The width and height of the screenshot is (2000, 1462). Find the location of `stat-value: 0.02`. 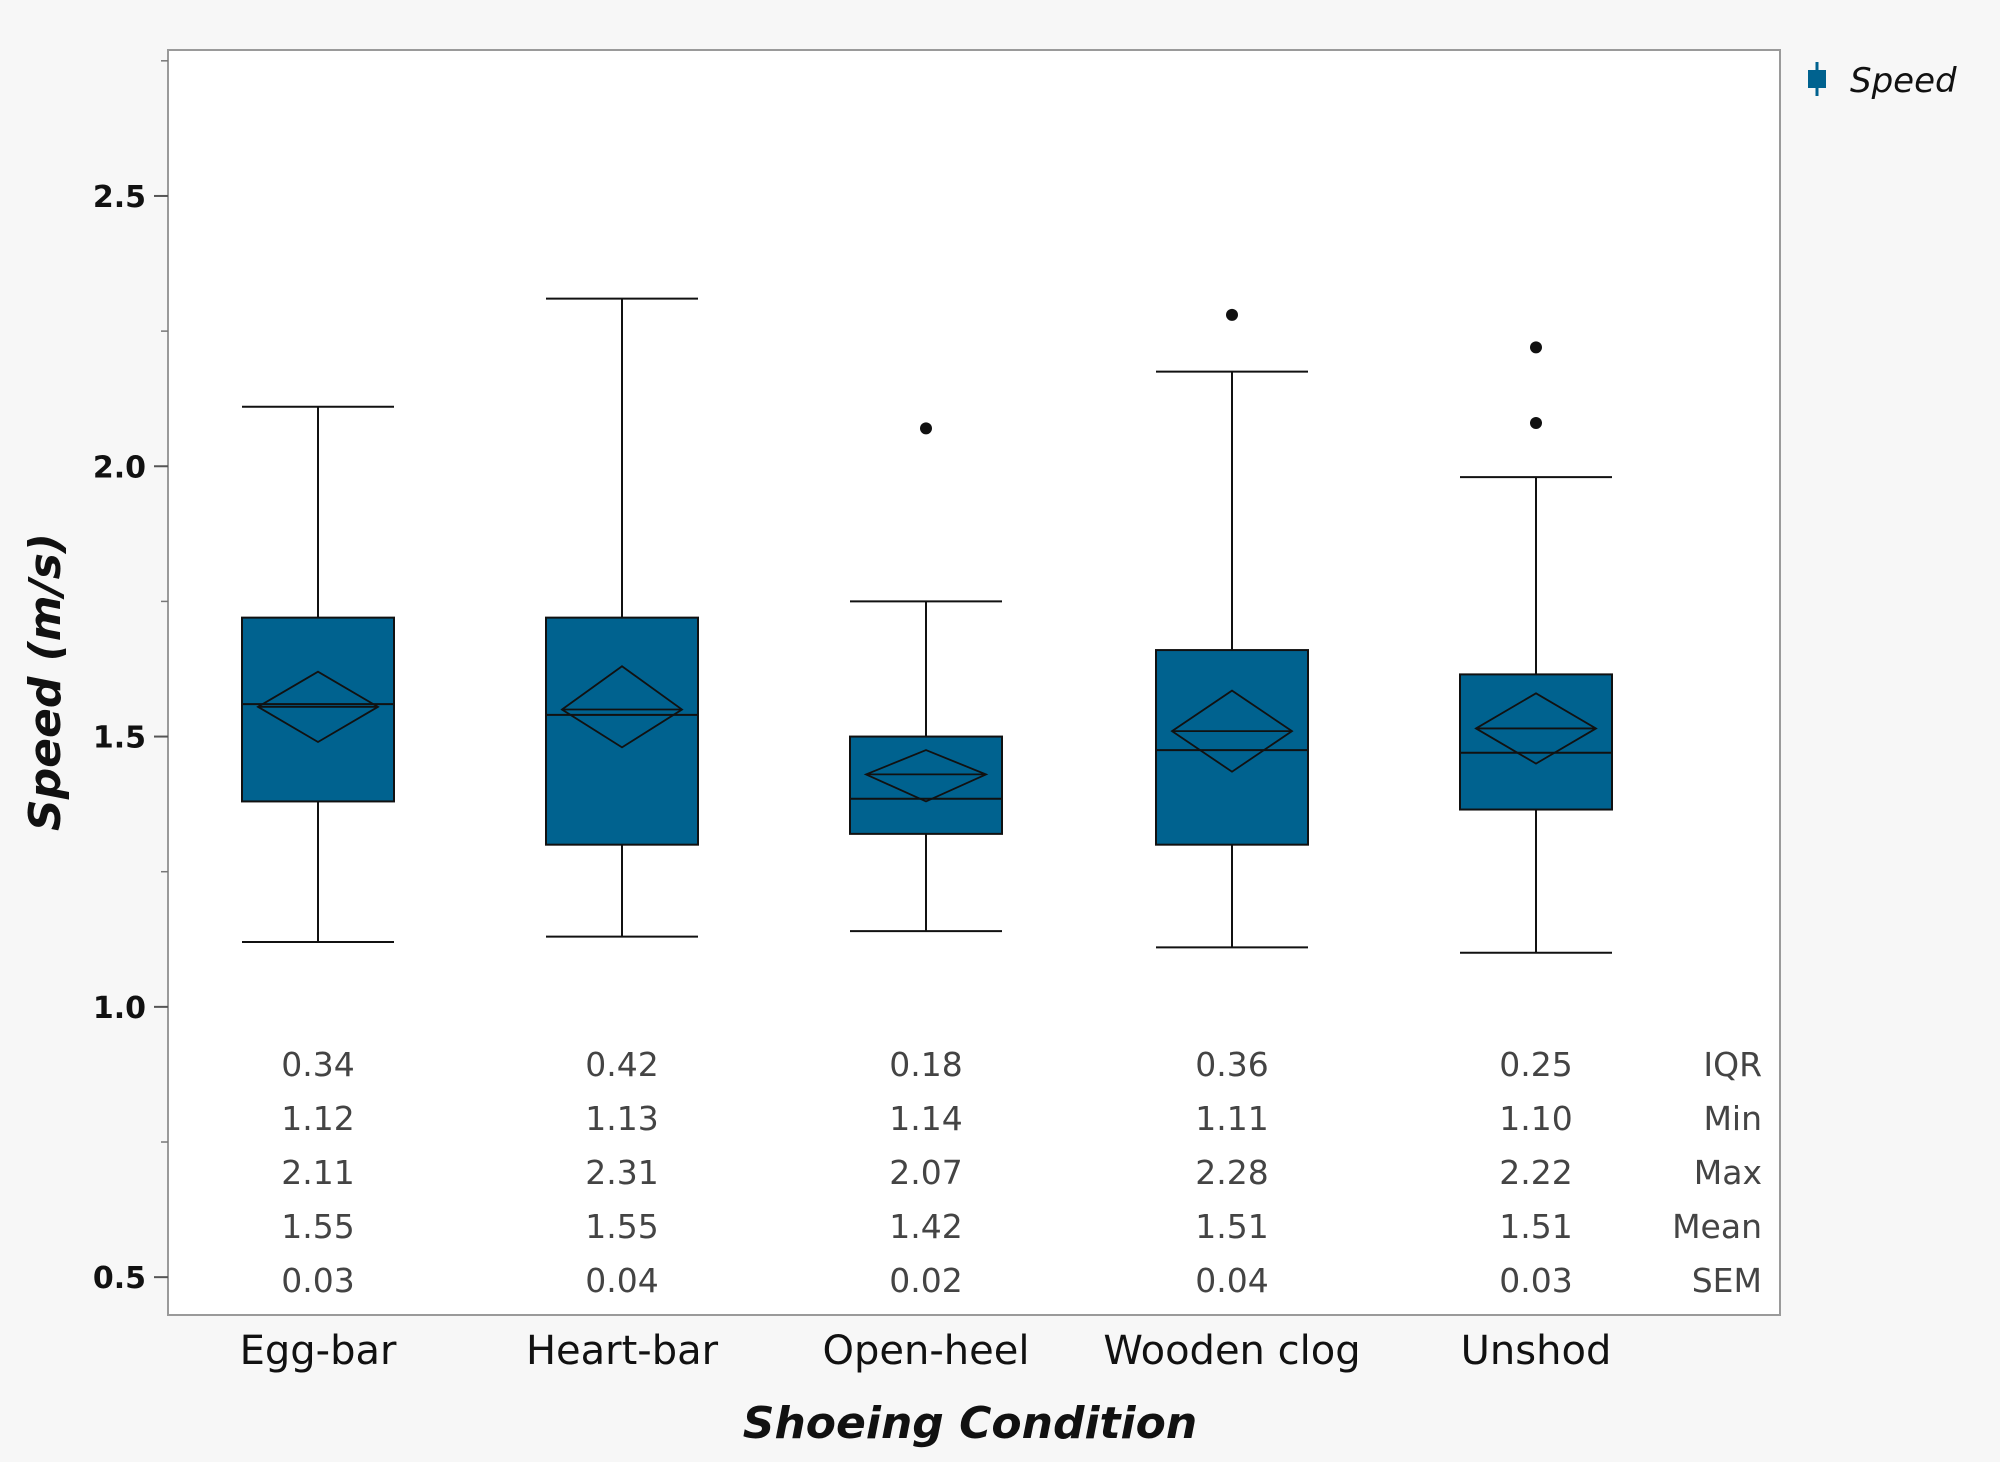

stat-value: 0.02 is located at coordinates (925, 1280).